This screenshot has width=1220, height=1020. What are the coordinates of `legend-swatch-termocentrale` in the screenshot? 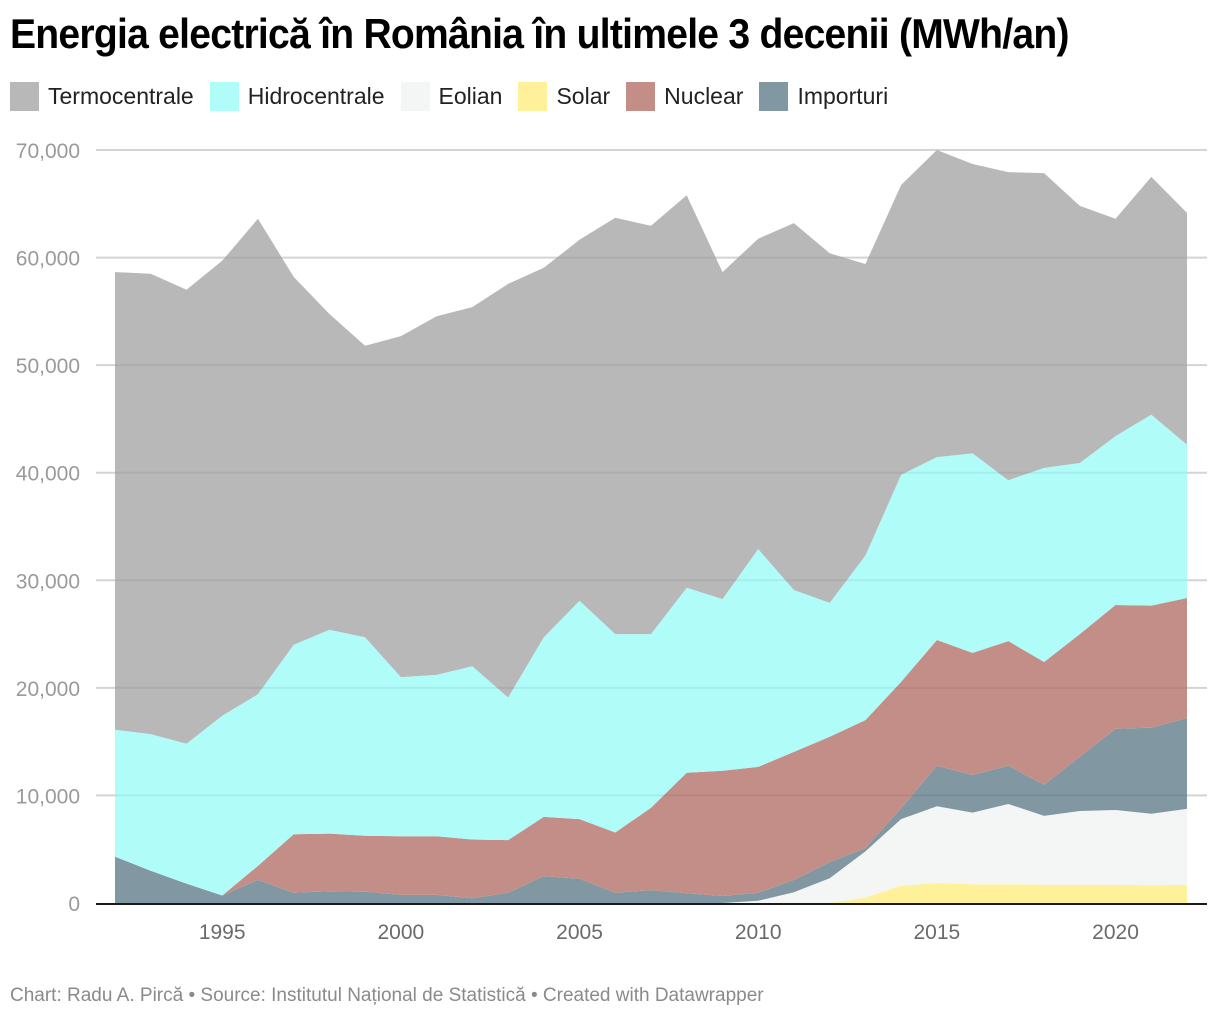 It's located at (24, 96).